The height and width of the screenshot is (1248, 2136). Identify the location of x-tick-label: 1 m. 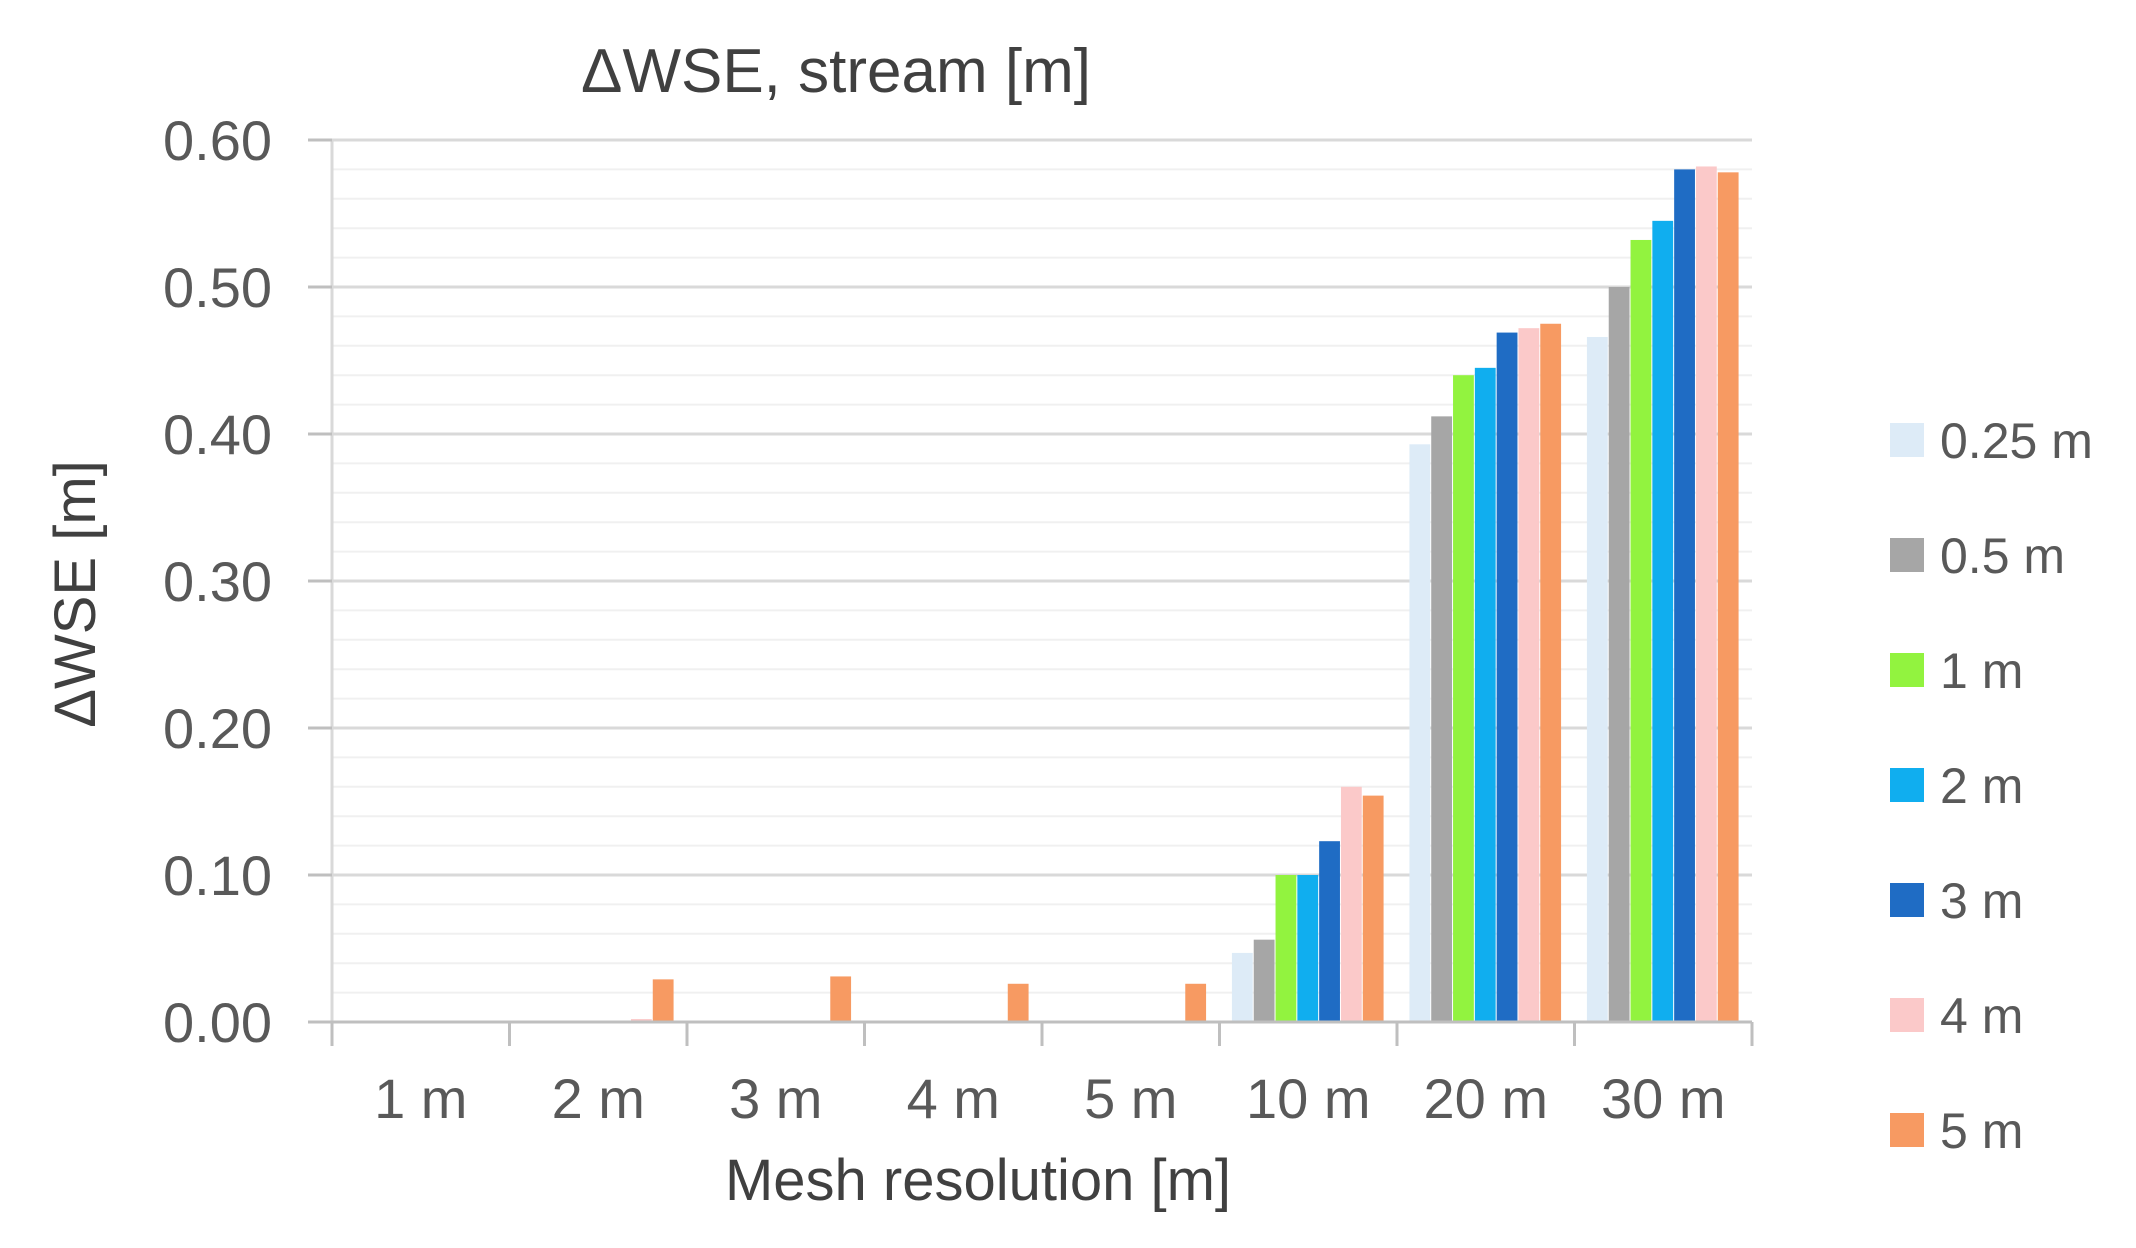
(420, 1098).